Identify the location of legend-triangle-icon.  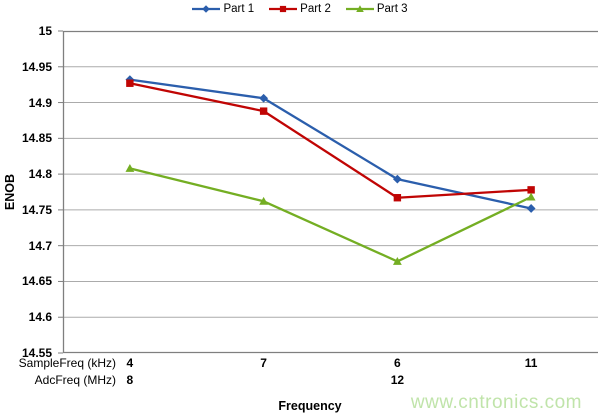
(359, 8).